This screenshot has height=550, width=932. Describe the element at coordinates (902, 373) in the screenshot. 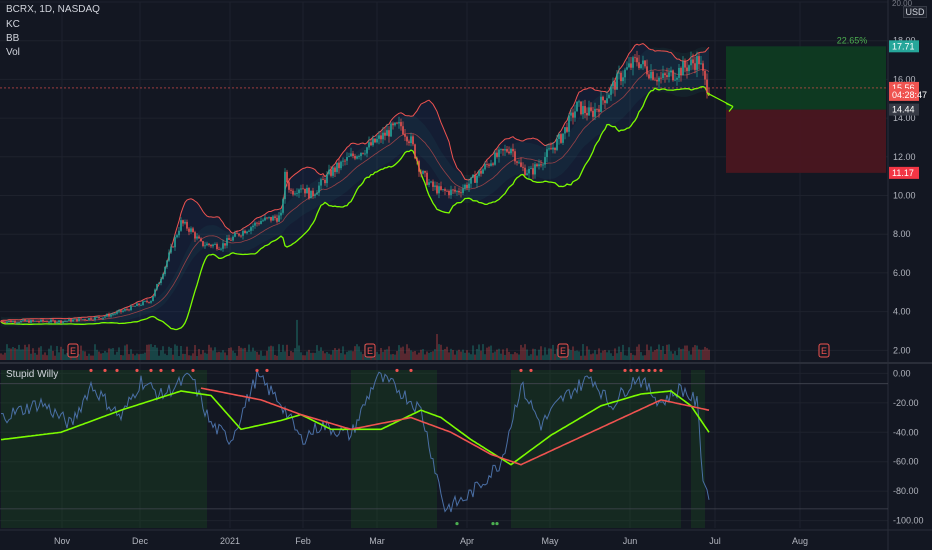

I see `oscillator-axis-tick: 0.00` at that location.